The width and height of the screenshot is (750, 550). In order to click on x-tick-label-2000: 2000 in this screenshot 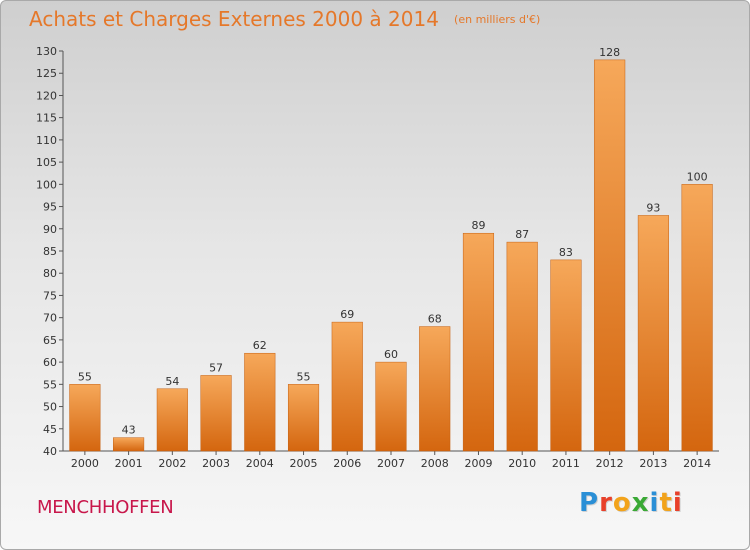, I will do `click(85, 463)`.